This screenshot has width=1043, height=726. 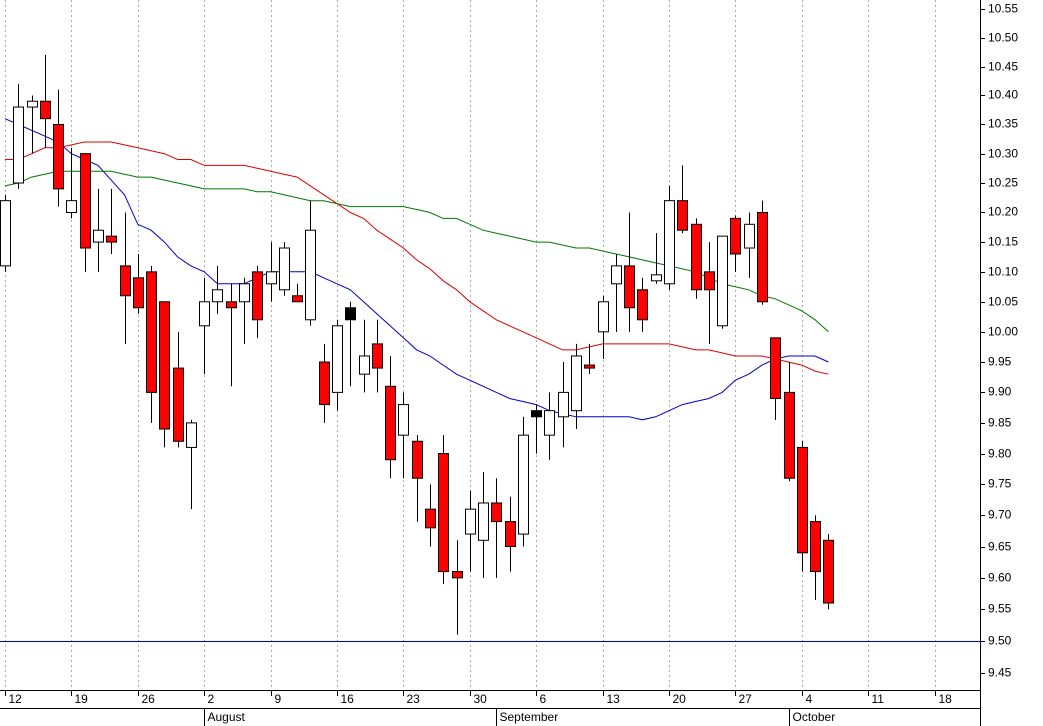 What do you see at coordinates (82, 699) in the screenshot?
I see `x-tick-label: 19` at bounding box center [82, 699].